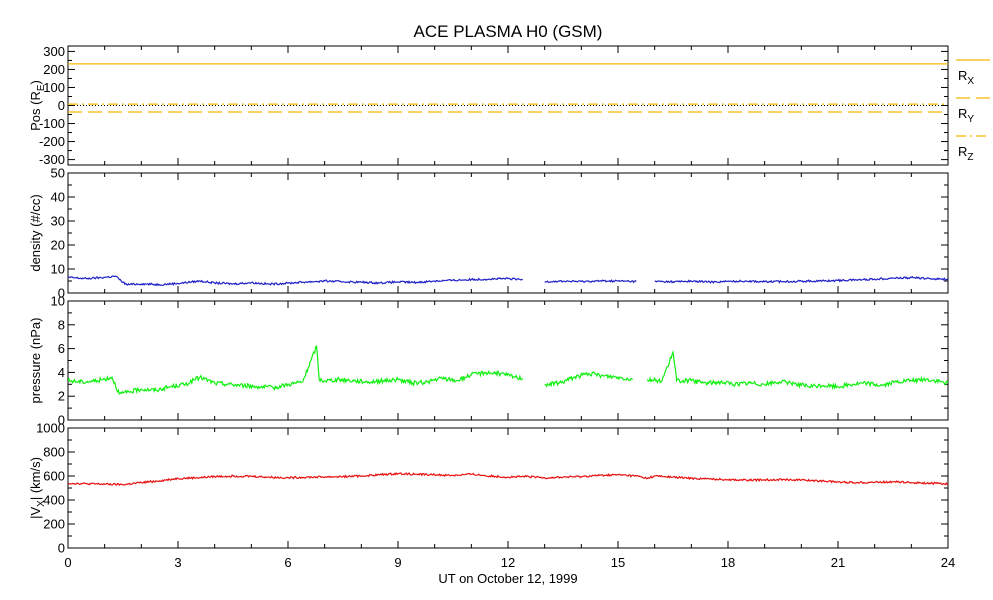 This screenshot has height=600, width=993. I want to click on y-axis-label-vx: |VX| (km/s), so click(37, 488).